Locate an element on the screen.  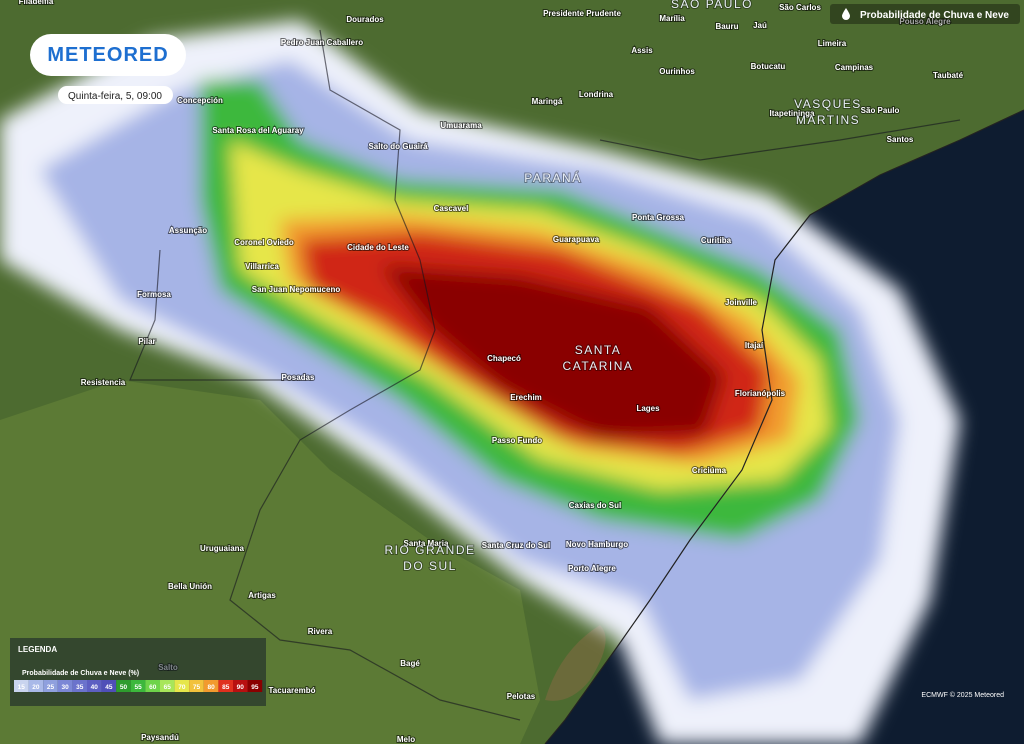
city-label: Tacuarembó is located at coordinates (292, 690).